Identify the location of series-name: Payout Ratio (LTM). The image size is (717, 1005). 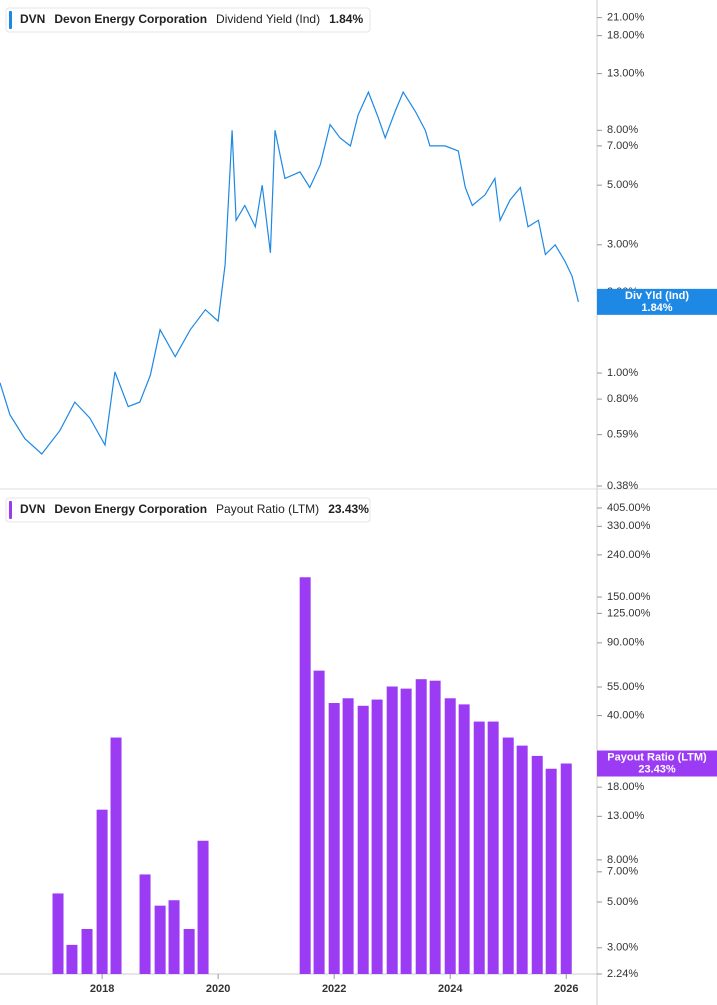
(267, 509).